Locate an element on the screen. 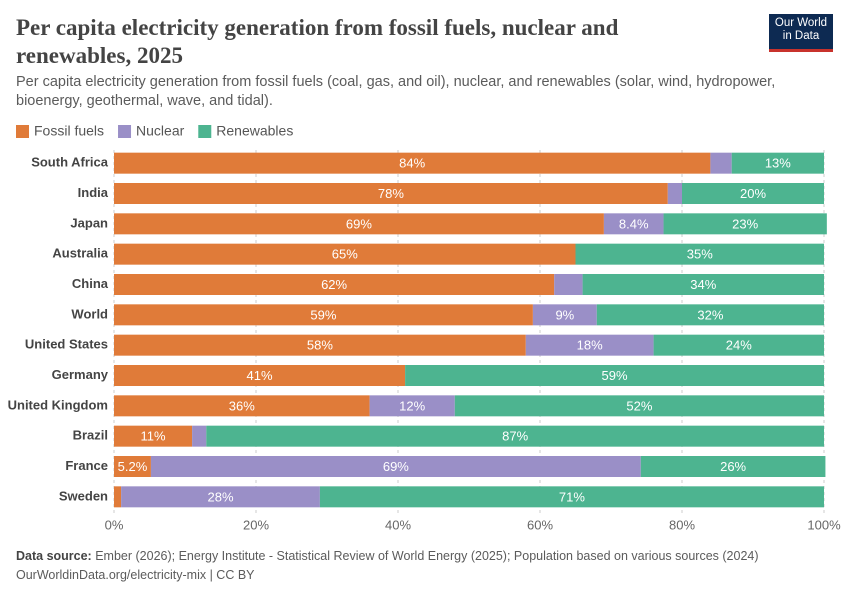 Image resolution: width=850 pixels, height=600 pixels. data-label: 35% is located at coordinates (700, 254).